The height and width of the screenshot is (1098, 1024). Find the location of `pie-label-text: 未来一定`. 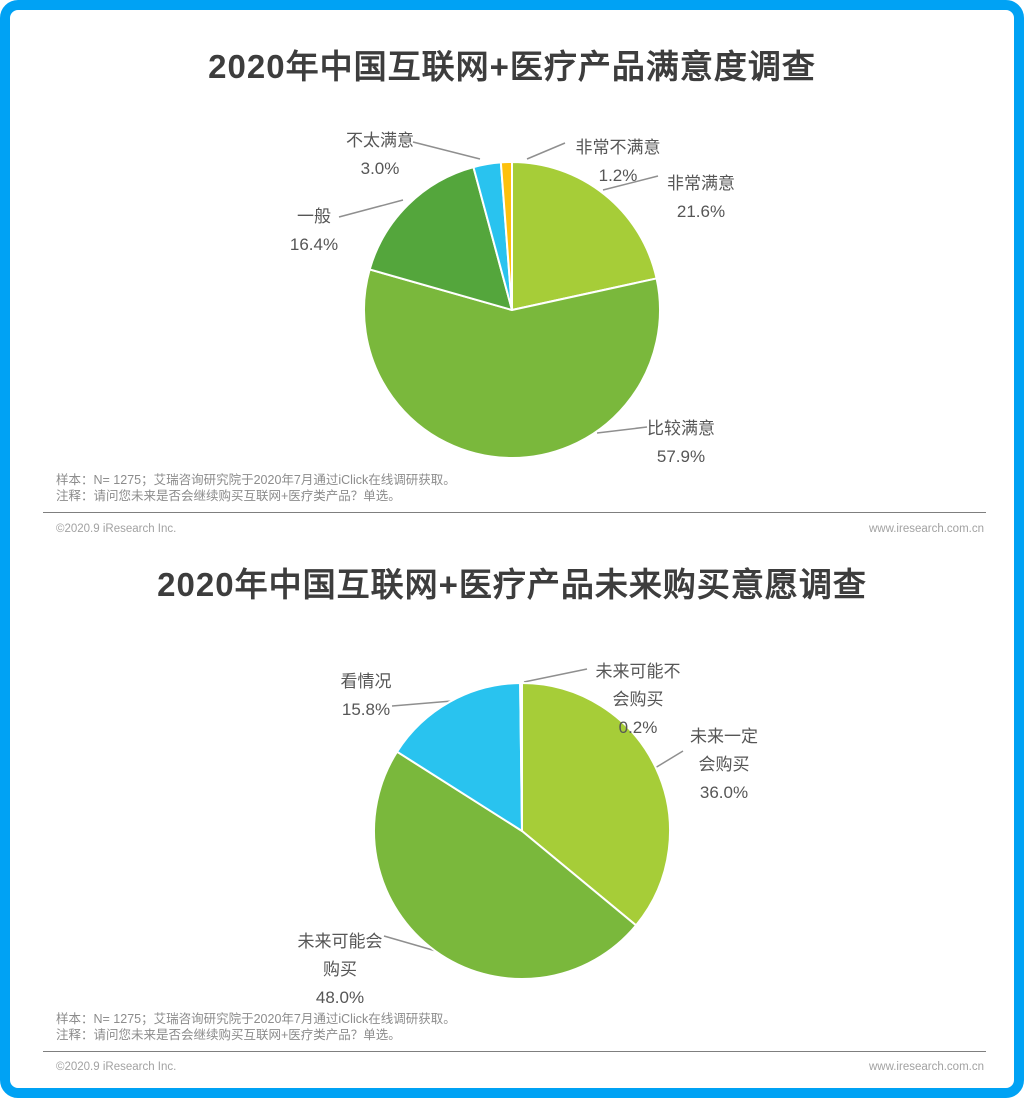

pie-label-text: 未来一定 is located at coordinates (724, 736).